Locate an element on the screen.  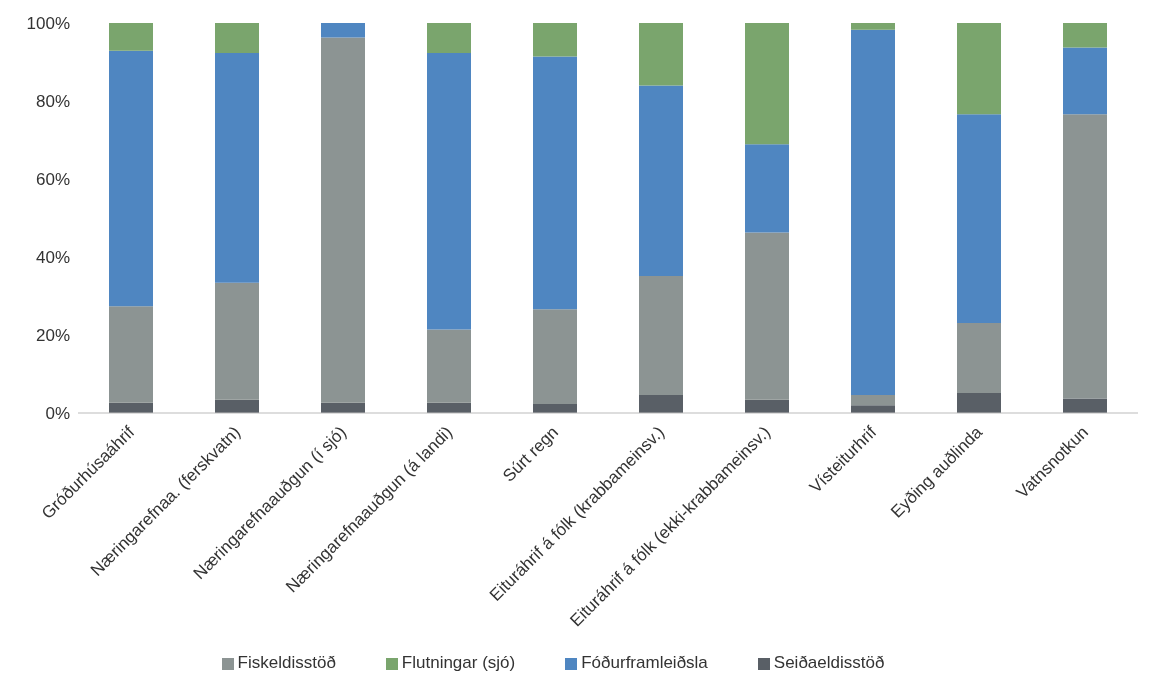
legend-label: Fiskeldisstöð is located at coordinates (286, 662).